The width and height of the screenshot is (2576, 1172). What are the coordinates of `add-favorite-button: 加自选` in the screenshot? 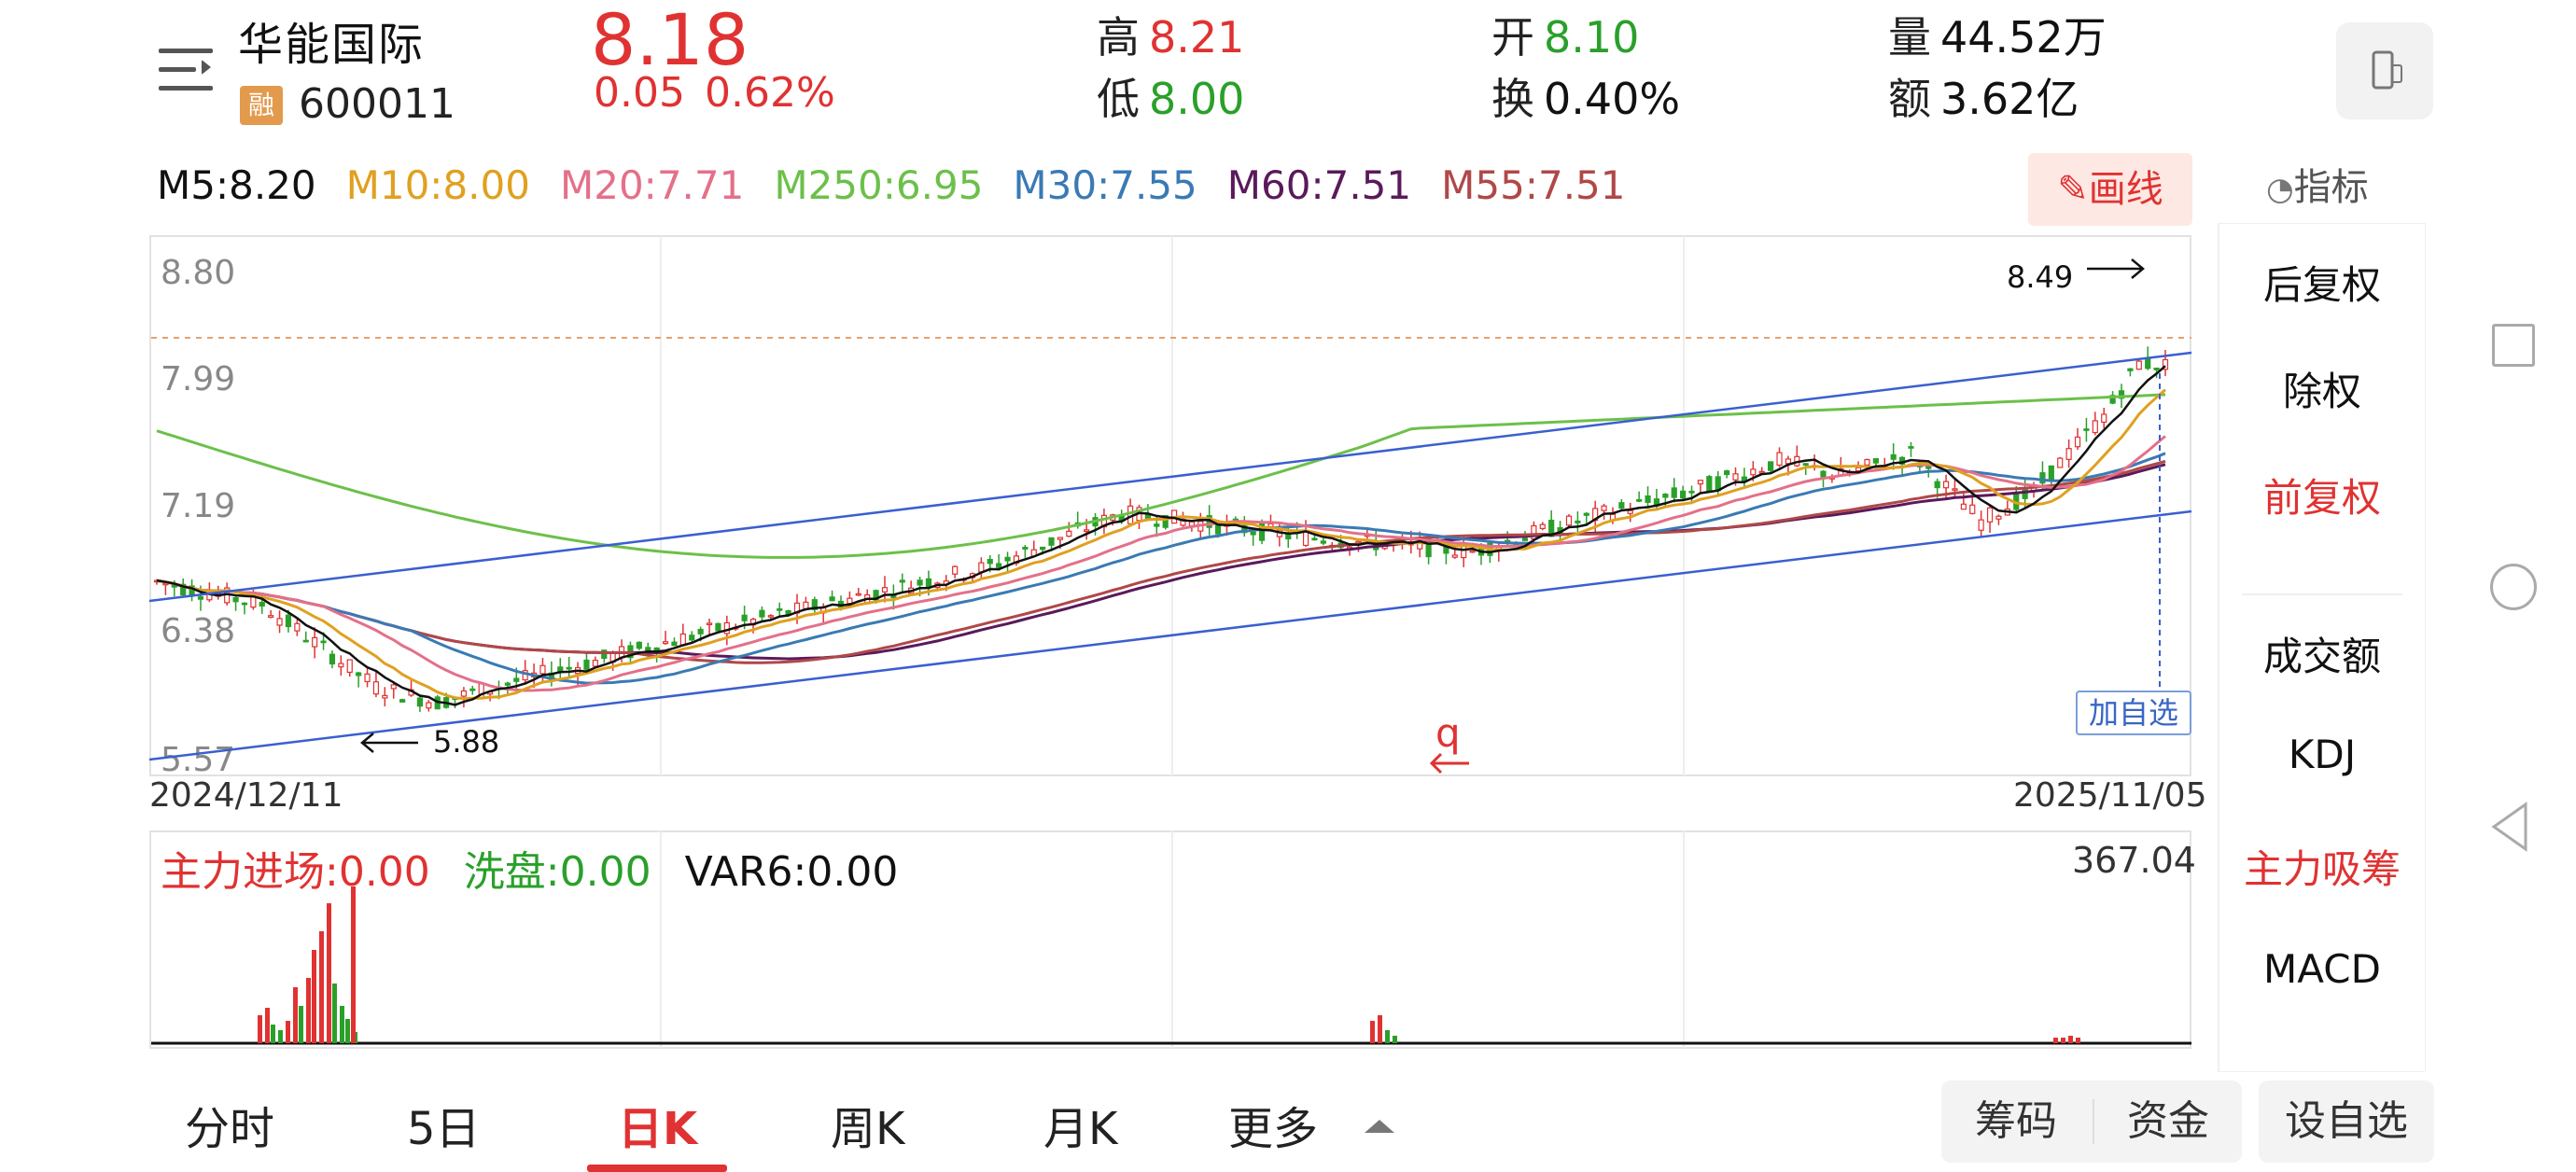 It's located at (2133, 713).